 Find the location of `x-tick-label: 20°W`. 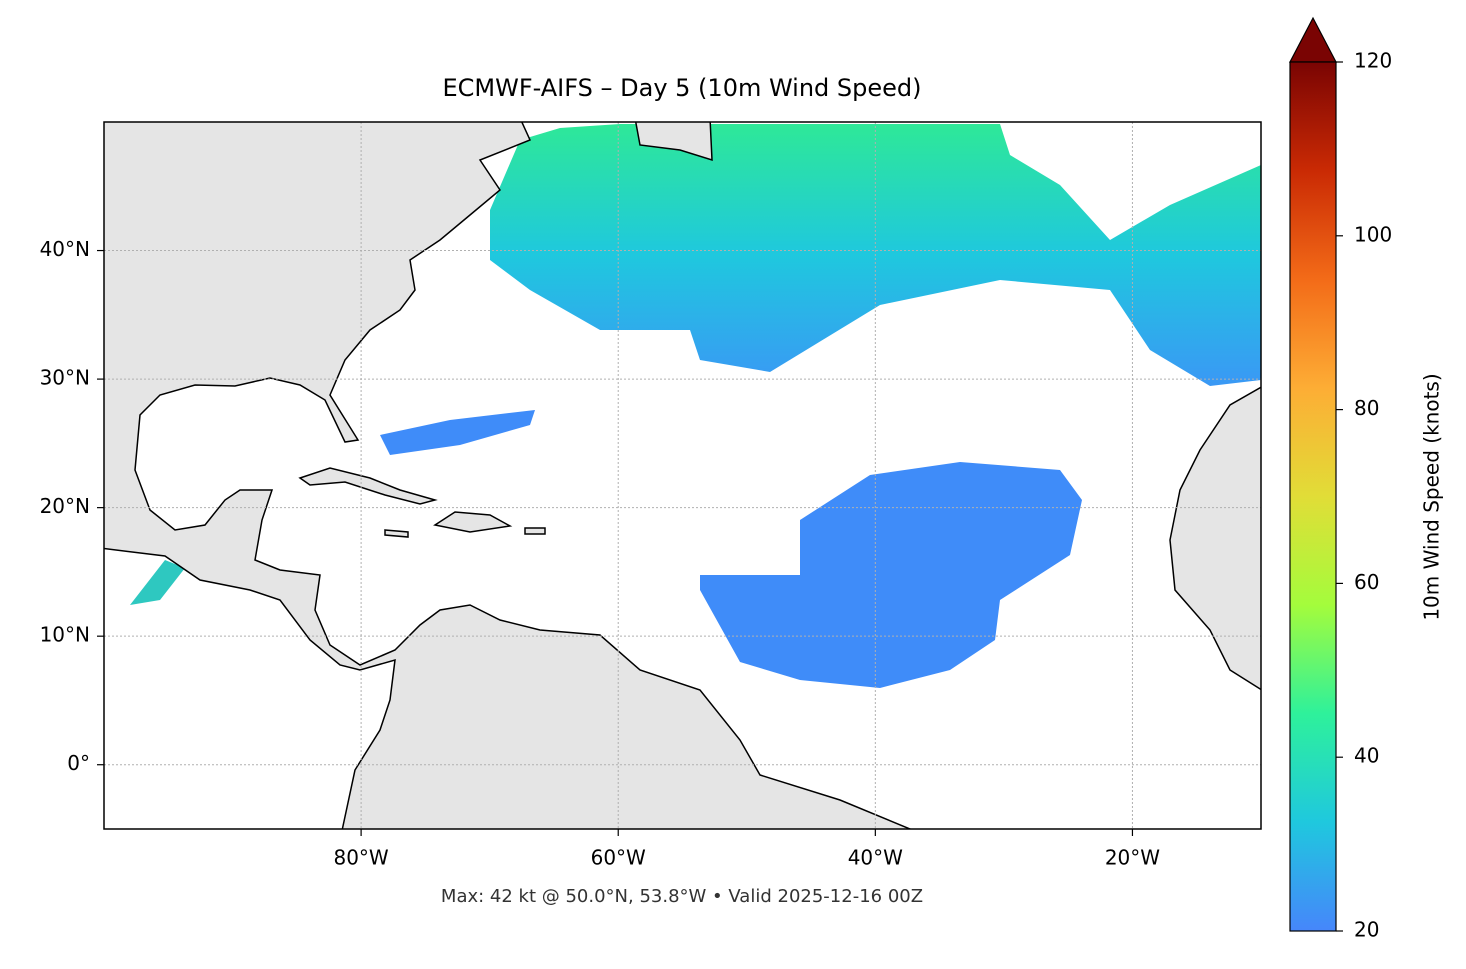

x-tick-label: 20°W is located at coordinates (1132, 858).